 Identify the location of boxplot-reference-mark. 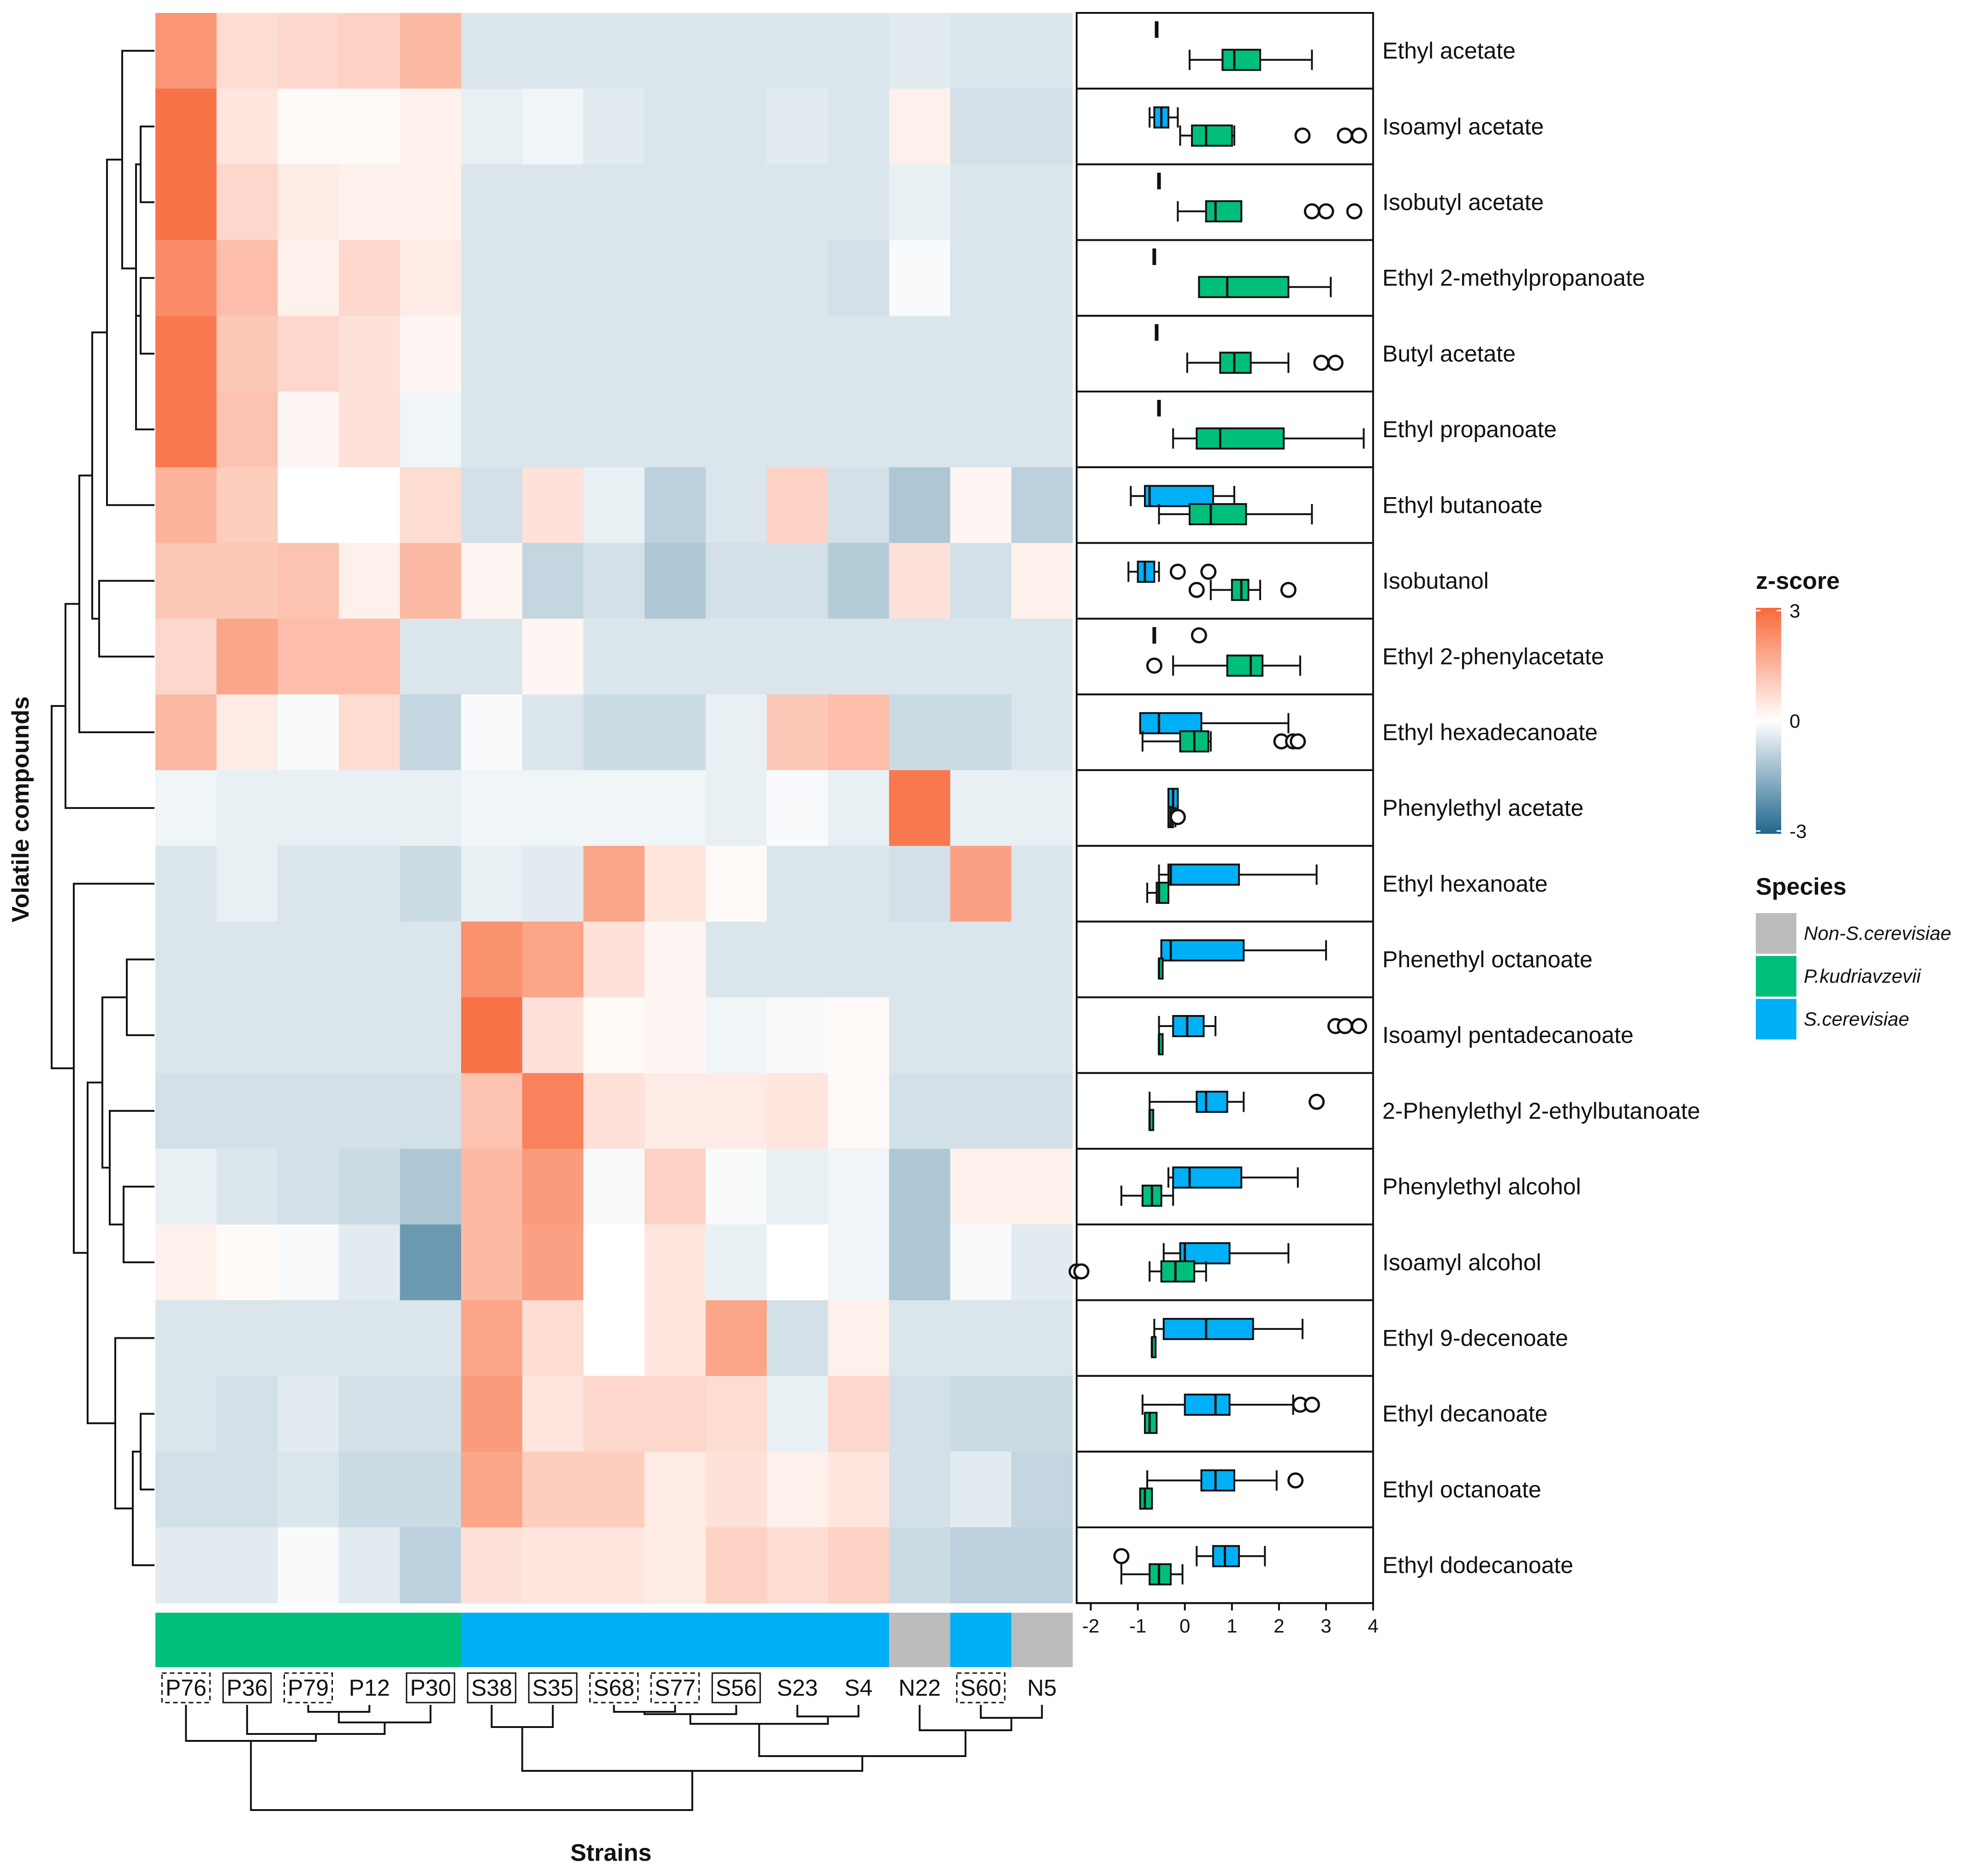
(1159, 181).